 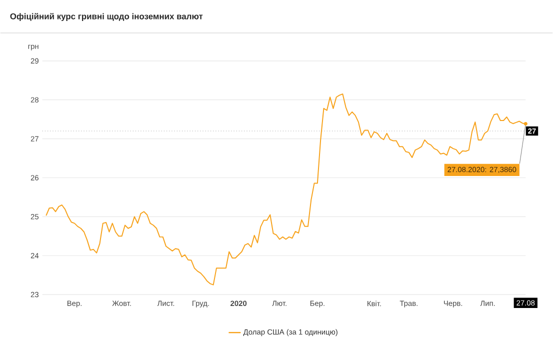 What do you see at coordinates (106, 16) in the screenshot?
I see `chart-title: Офіційний курс гривні щодо іноземних валют` at bounding box center [106, 16].